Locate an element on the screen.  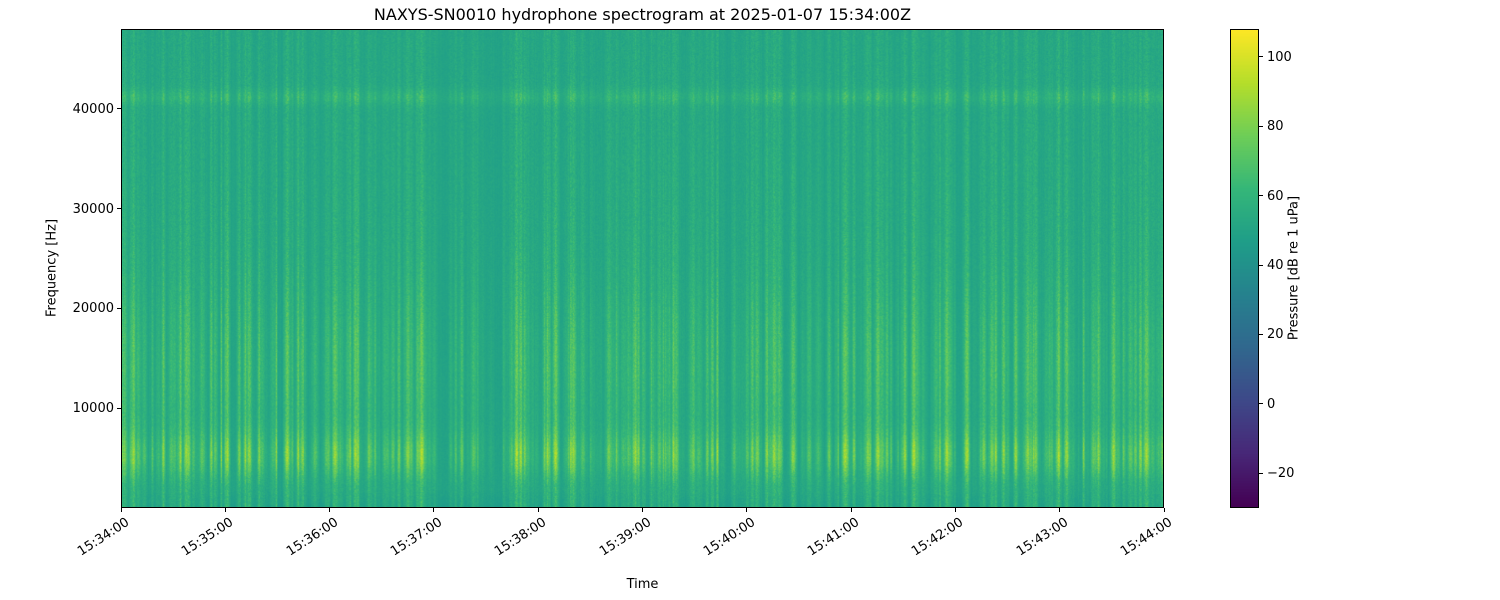
y-tick-label: 30000 is located at coordinates (93, 209).